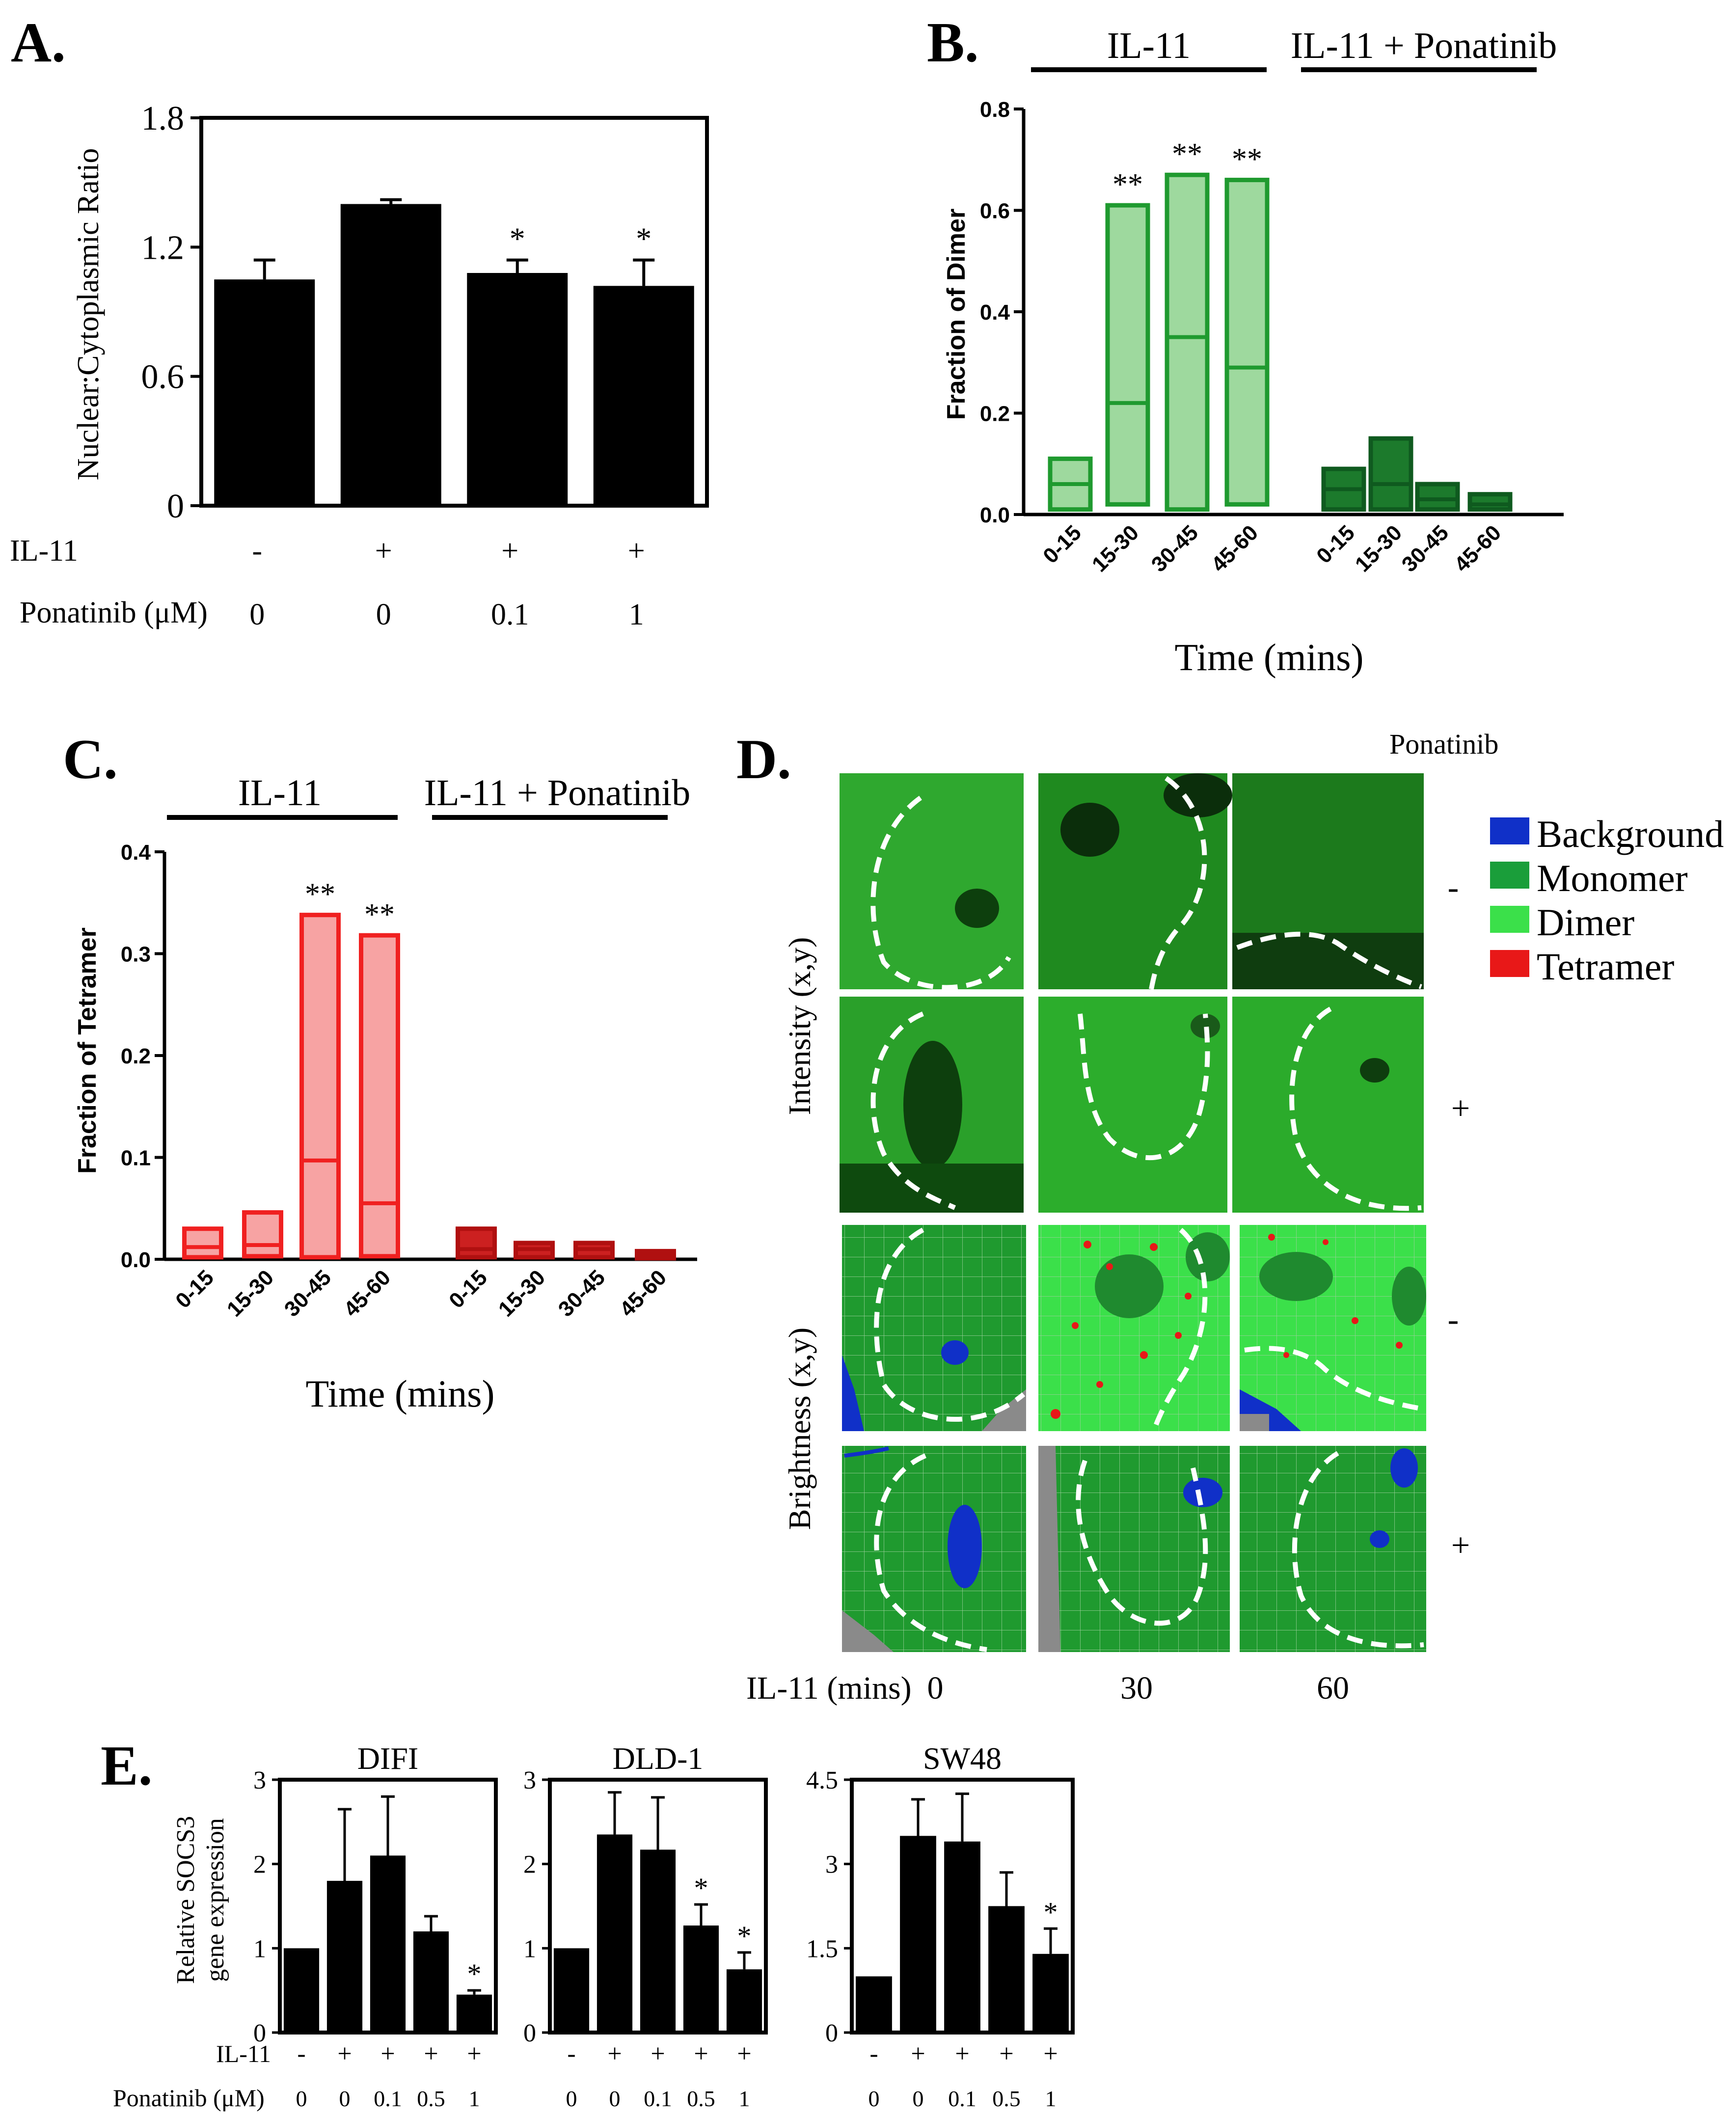 Image resolution: width=1736 pixels, height=2116 pixels. What do you see at coordinates (194, 1289) in the screenshot?
I see `panel-c-category-label: 0-15` at bounding box center [194, 1289].